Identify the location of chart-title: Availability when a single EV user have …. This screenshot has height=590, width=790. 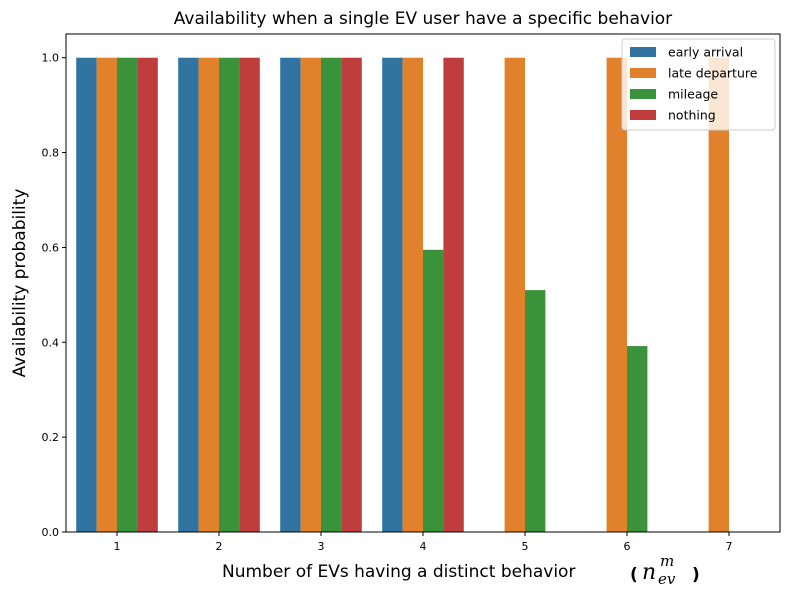
(423, 19).